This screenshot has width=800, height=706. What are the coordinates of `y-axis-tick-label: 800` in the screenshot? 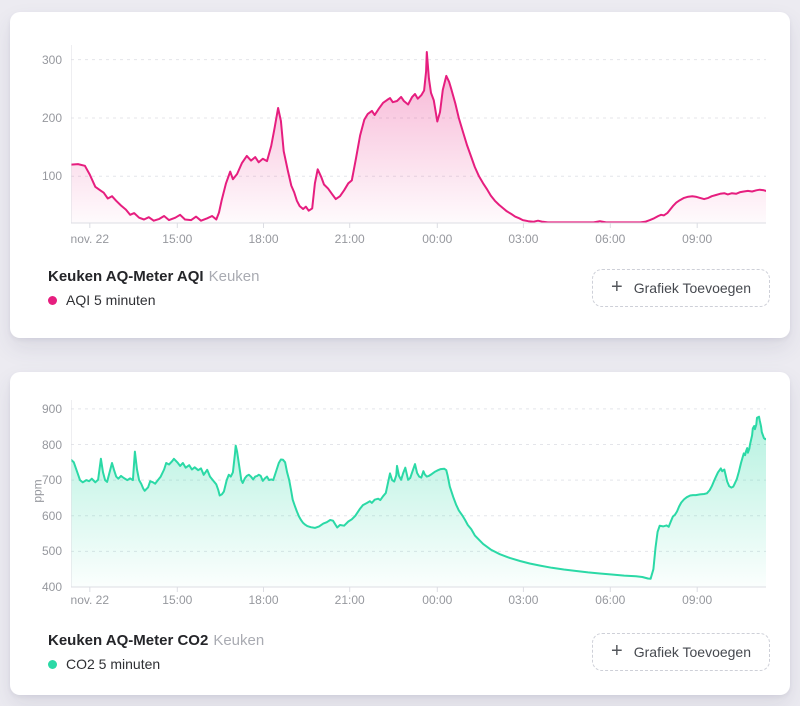 It's located at (51, 444).